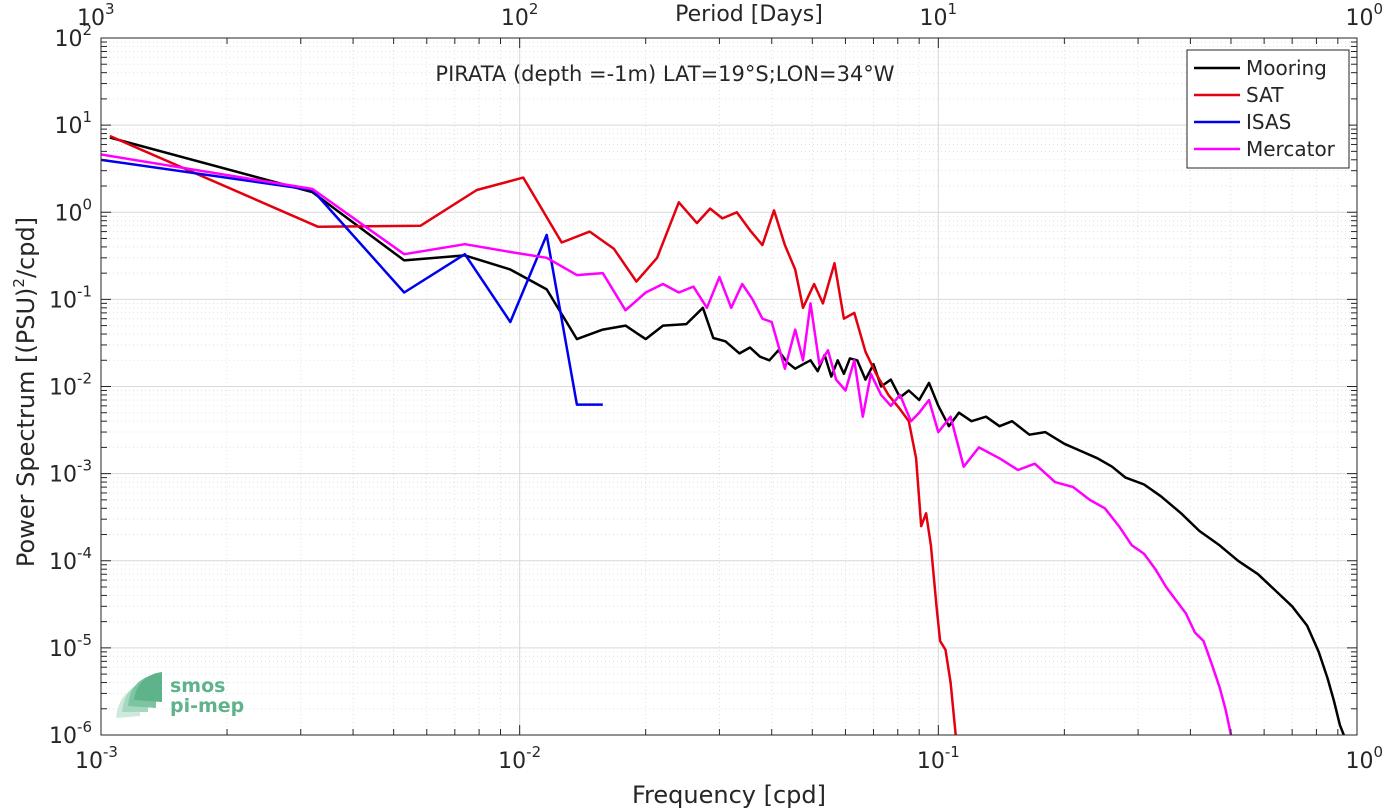 The width and height of the screenshot is (1383, 809). I want to click on y-tick-label: 10⁰, so click(73, 210).